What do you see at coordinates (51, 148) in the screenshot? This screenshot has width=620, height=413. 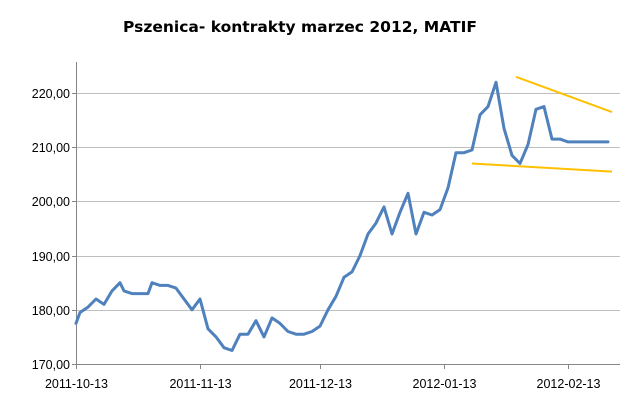 I see `y-tick-label: 210,00` at bounding box center [51, 148].